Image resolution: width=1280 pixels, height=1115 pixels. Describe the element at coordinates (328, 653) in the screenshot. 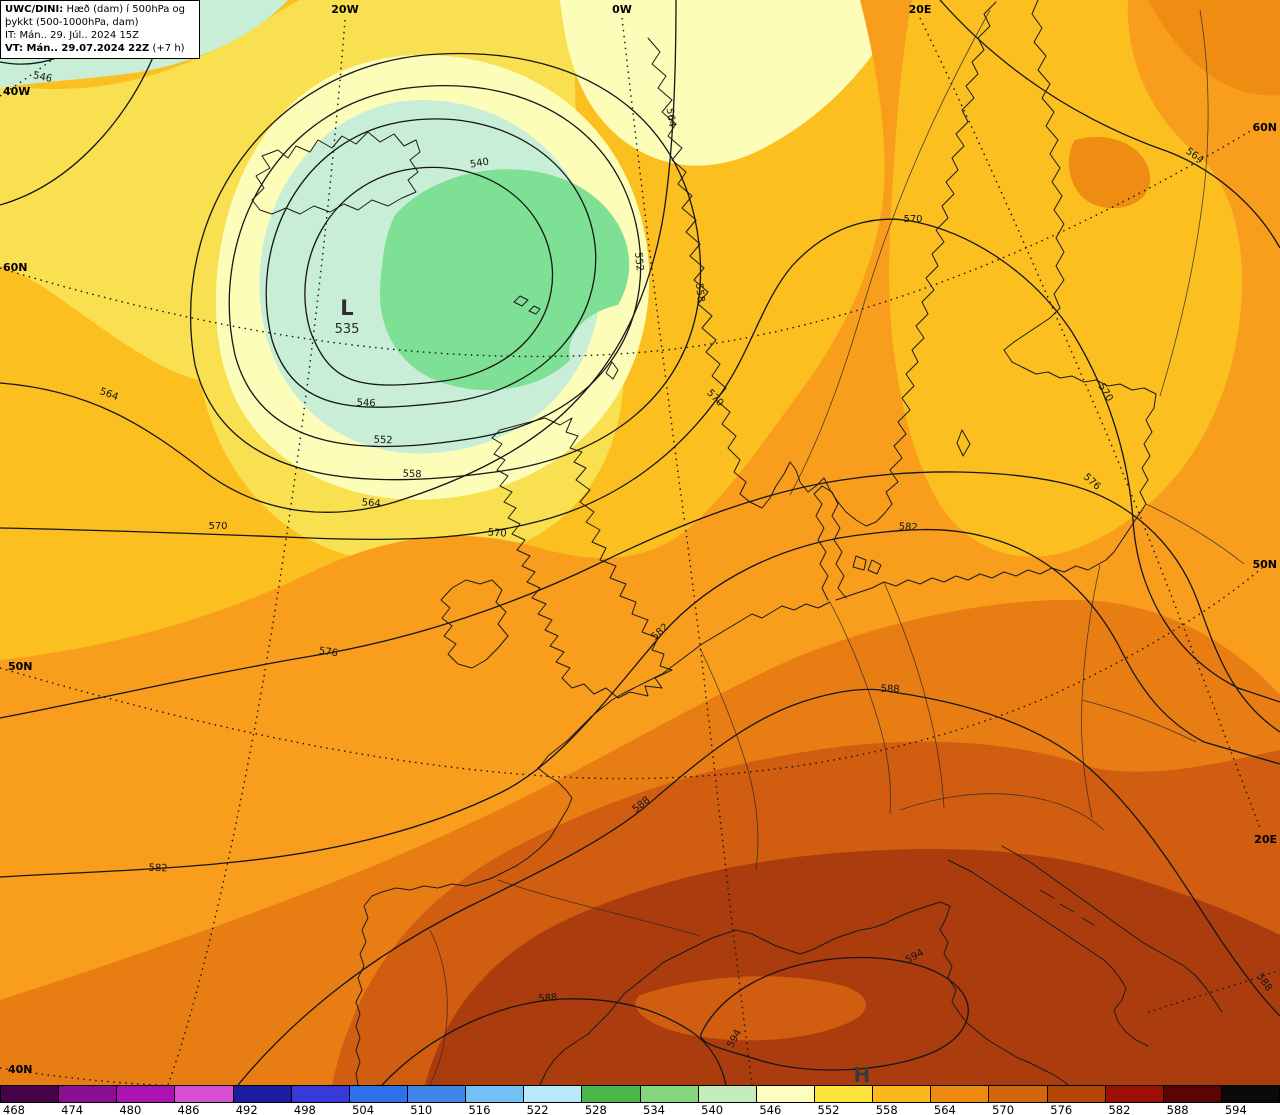

I see `contour-label: 576` at that location.